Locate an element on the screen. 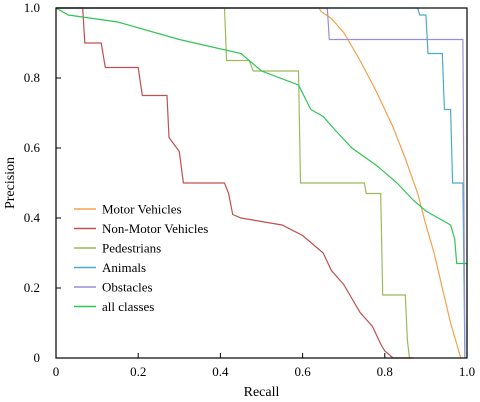 Image resolution: width=480 pixels, height=402 pixels. x-axis: 0 0.2 0.4 0.6 0.8 1.0 is located at coordinates (264, 366).